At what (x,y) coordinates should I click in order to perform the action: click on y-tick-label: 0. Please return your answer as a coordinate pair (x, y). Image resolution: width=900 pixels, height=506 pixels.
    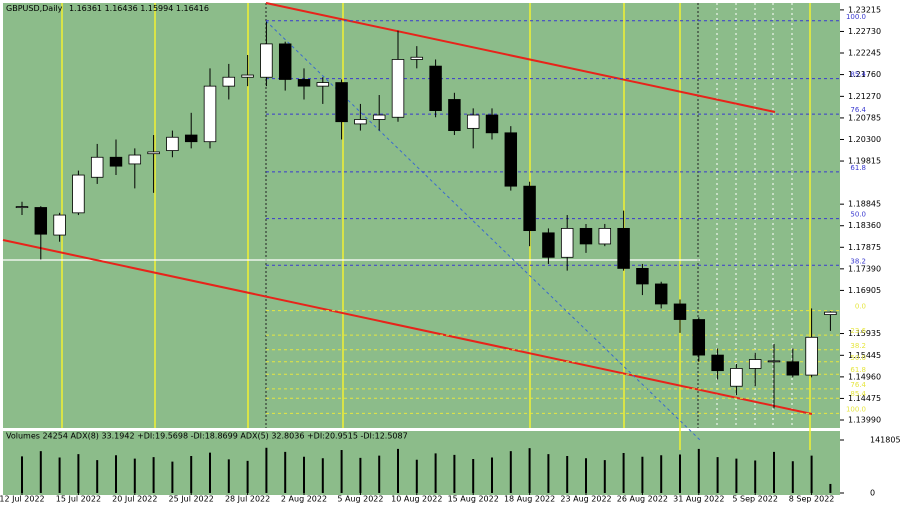
    Looking at the image, I should click on (872, 493).